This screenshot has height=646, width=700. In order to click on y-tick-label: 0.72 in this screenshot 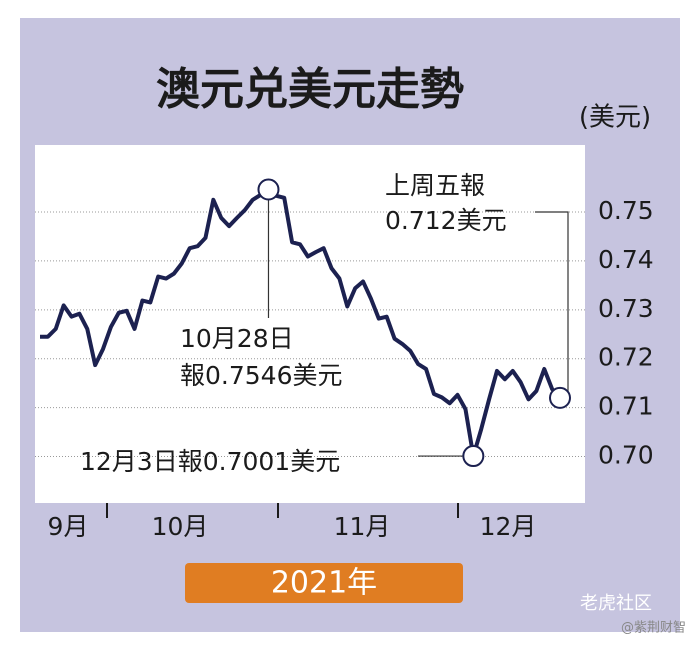, I will do `click(626, 357)`.